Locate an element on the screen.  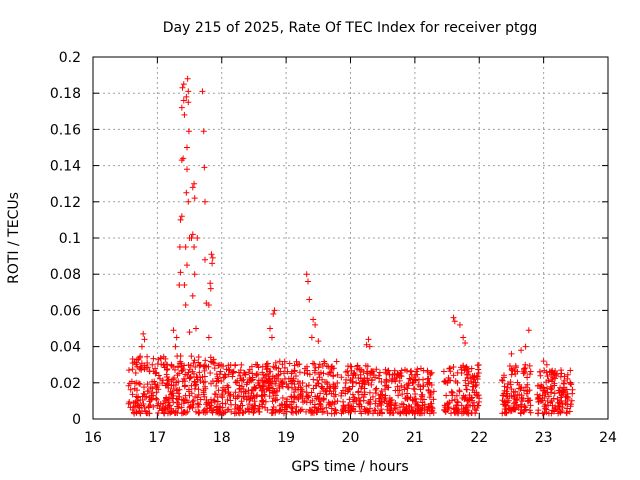
y-tick-label: 0.14 is located at coordinates (65, 167).